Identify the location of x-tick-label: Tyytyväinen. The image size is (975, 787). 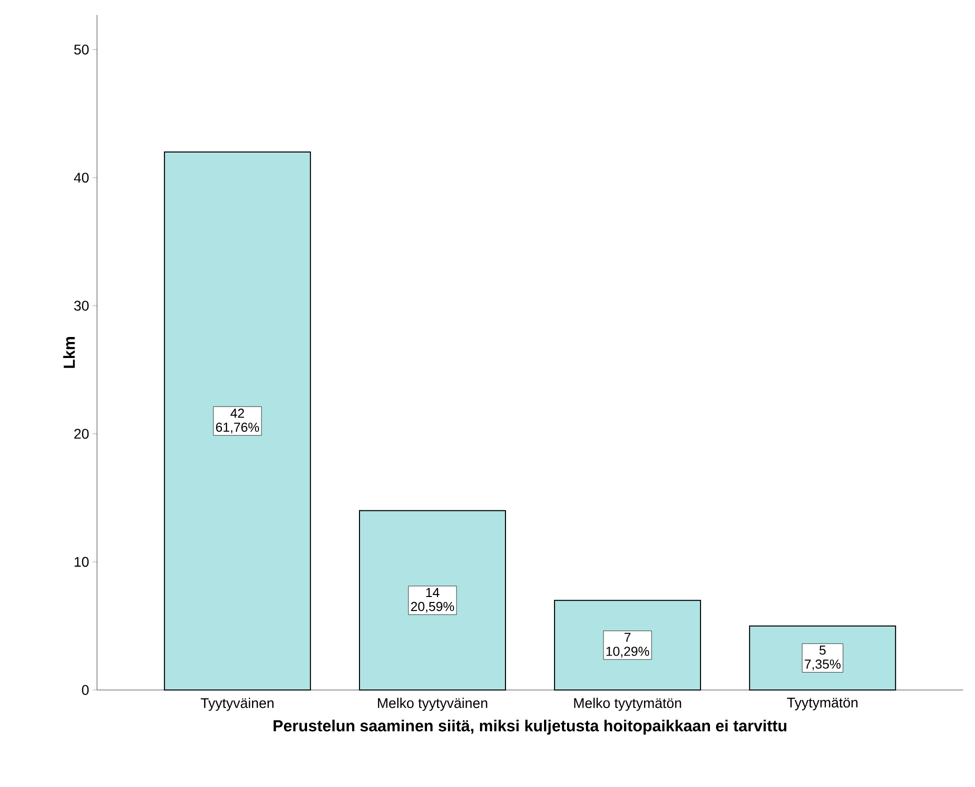
(237, 704).